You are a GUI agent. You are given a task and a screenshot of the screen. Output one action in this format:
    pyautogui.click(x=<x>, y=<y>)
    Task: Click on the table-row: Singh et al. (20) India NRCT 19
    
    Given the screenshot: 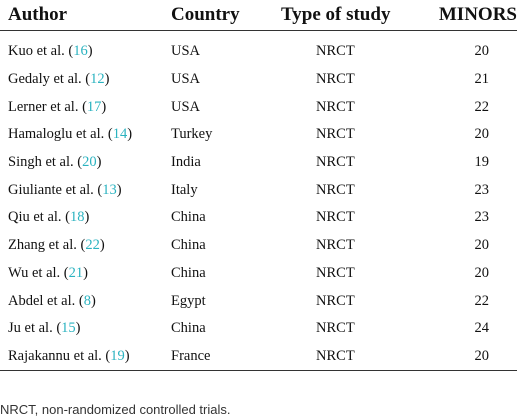 What is the action you would take?
    pyautogui.click(x=258, y=163)
    